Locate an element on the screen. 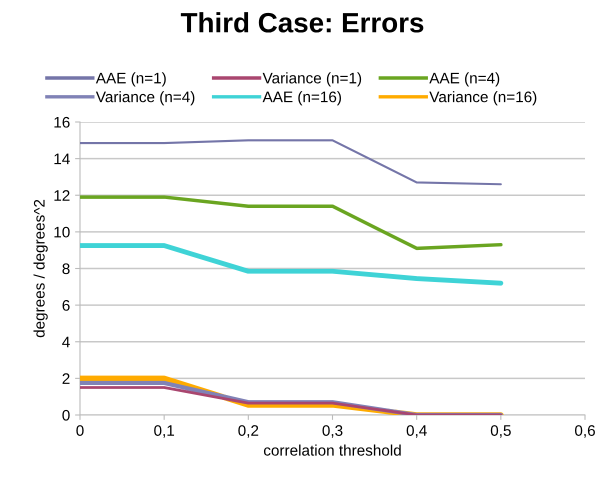 The width and height of the screenshot is (605, 486). chart-title: Third Case: Errors is located at coordinates (302, 22).